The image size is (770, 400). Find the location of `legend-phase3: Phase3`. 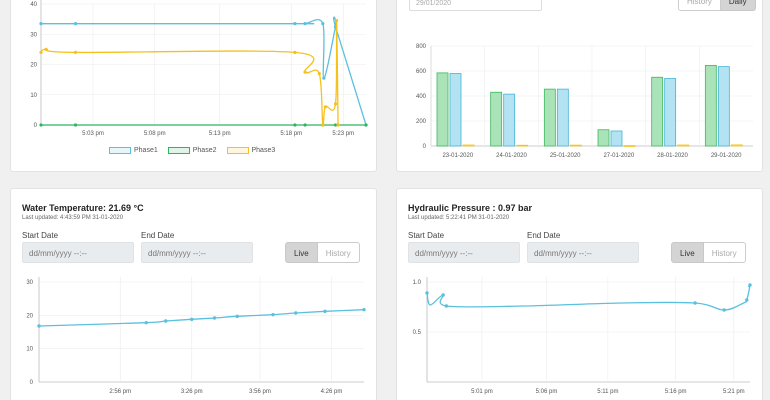

legend-phase3: Phase3 is located at coordinates (251, 150).